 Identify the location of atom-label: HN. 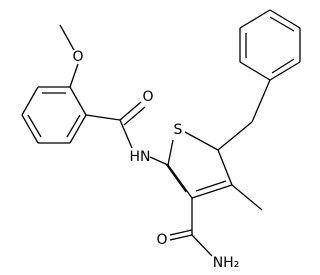
(140, 157).